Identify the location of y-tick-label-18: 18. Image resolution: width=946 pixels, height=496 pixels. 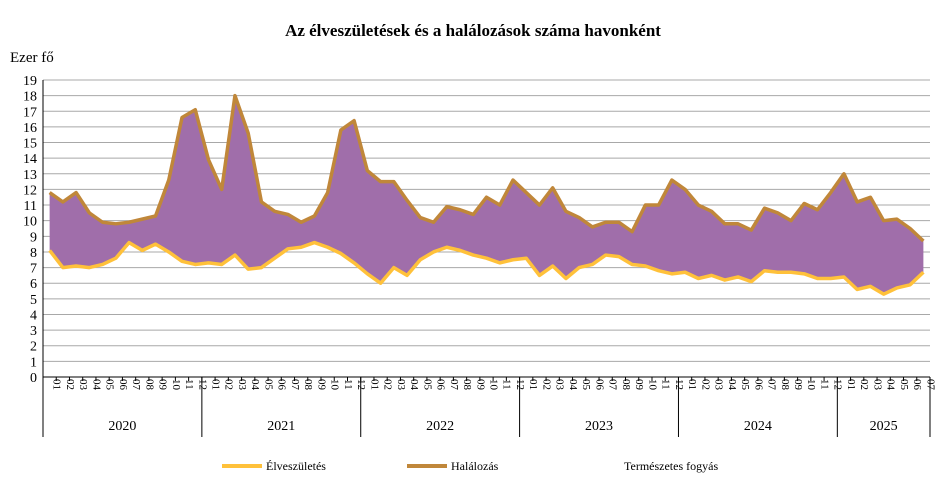
(30, 97).